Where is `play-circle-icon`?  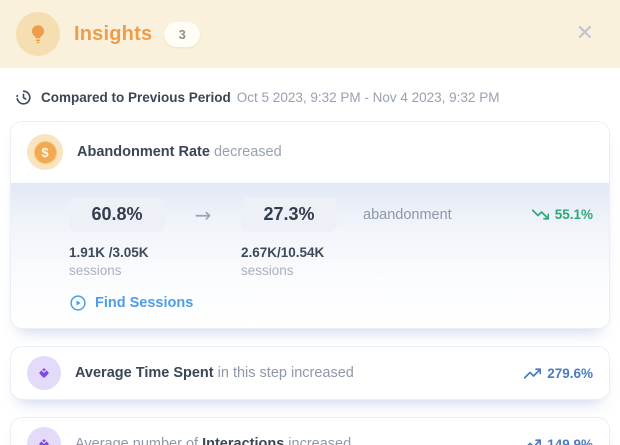 play-circle-icon is located at coordinates (78, 303).